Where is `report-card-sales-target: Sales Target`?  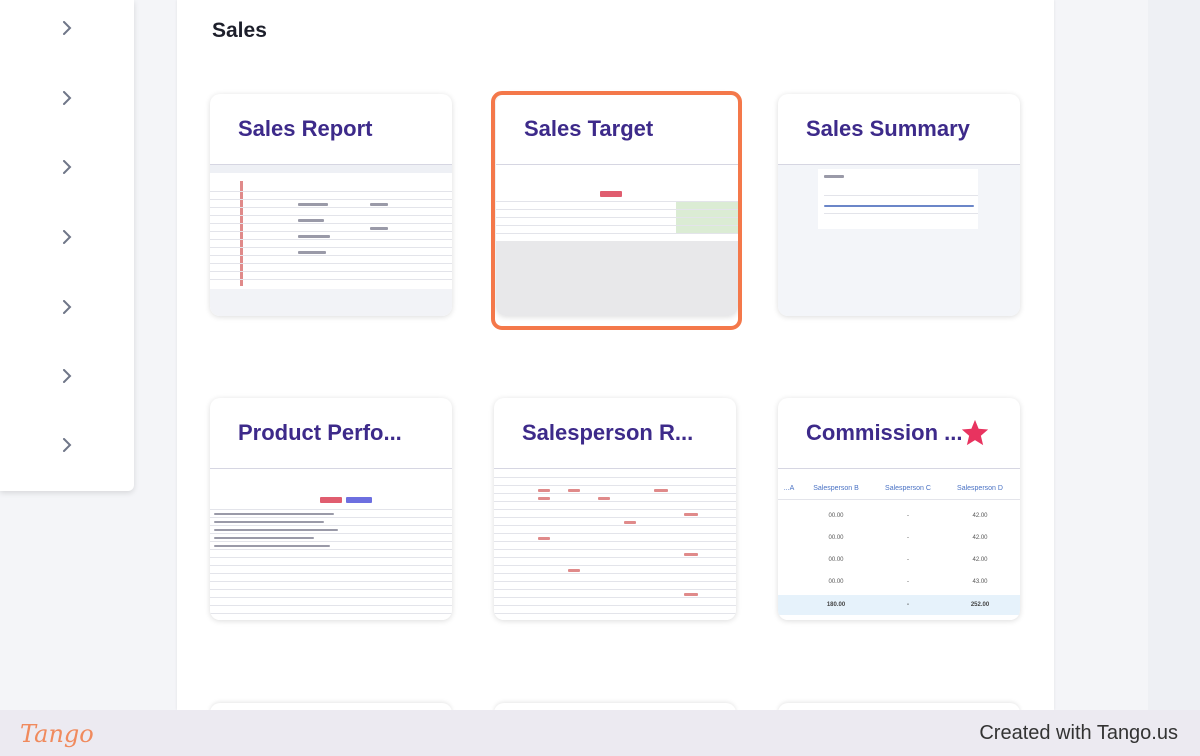
report-card-sales-target: Sales Target is located at coordinates (617, 205).